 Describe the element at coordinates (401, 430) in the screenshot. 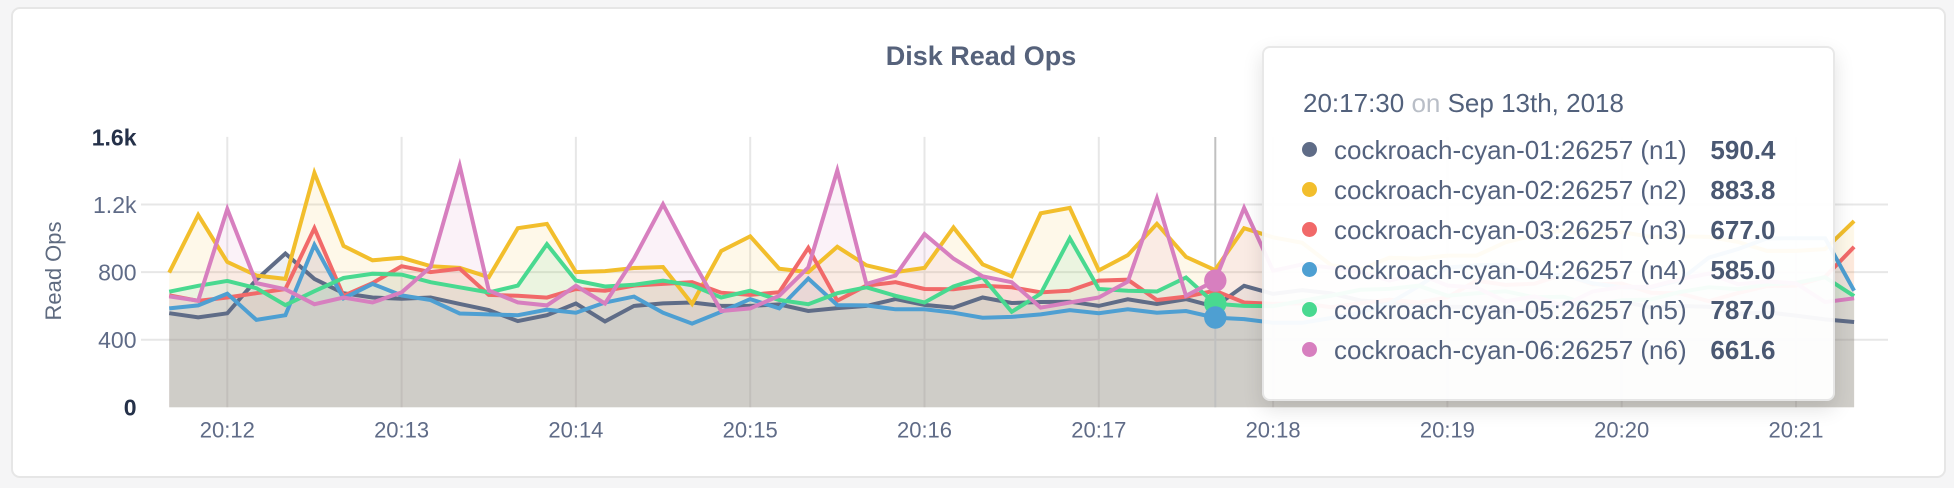

I see `svg-text: 20:13` at that location.